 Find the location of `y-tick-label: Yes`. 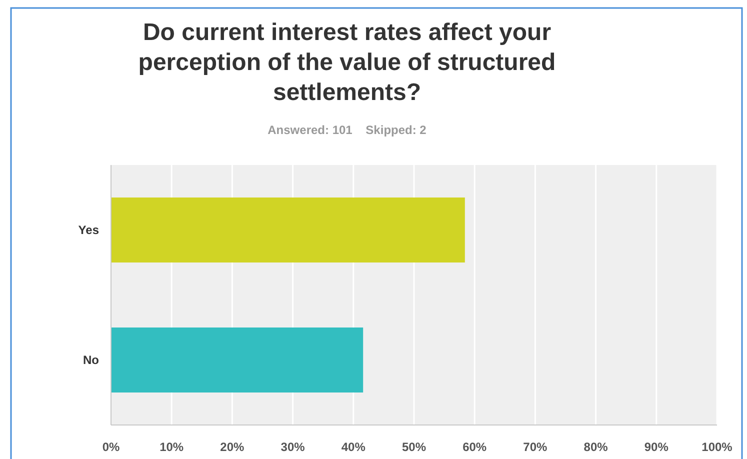

y-tick-label: Yes is located at coordinates (89, 230).